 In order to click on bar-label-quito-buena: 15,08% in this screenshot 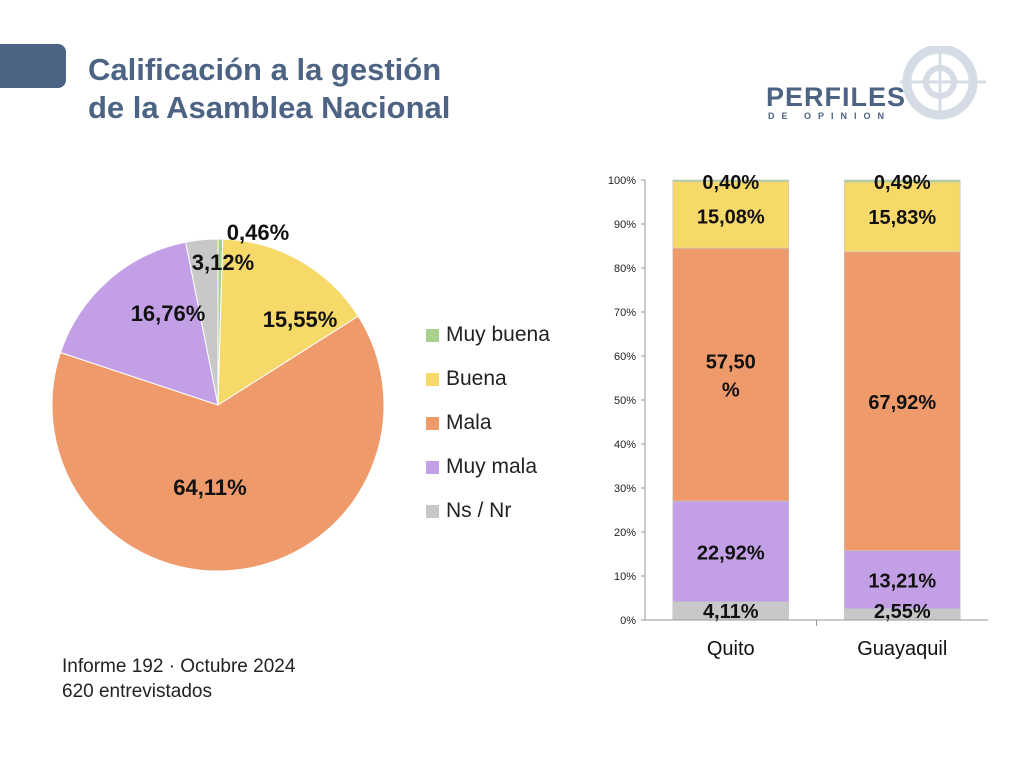, I will do `click(731, 218)`.